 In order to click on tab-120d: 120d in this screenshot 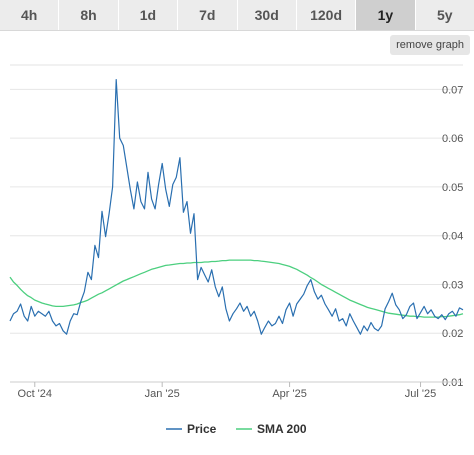, I will do `click(326, 15)`.